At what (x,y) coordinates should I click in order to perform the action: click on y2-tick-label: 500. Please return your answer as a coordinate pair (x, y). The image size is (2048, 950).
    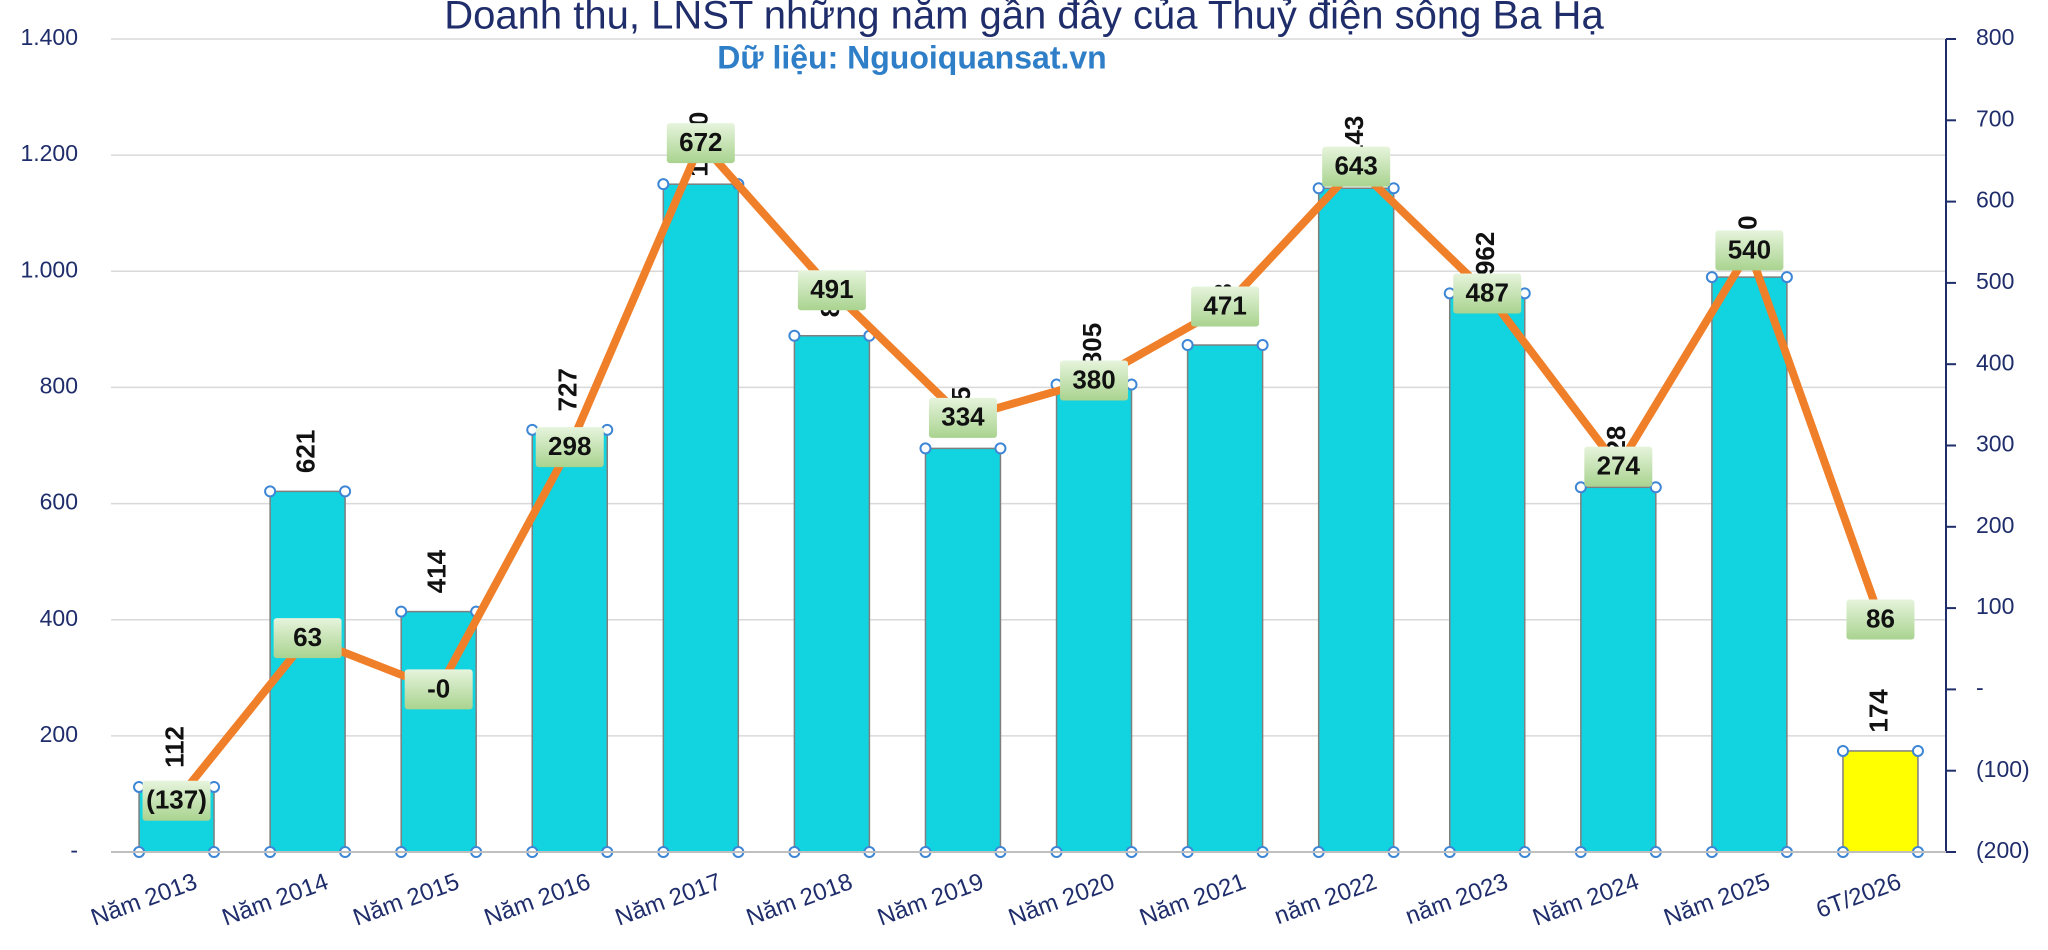
    Looking at the image, I should click on (1995, 281).